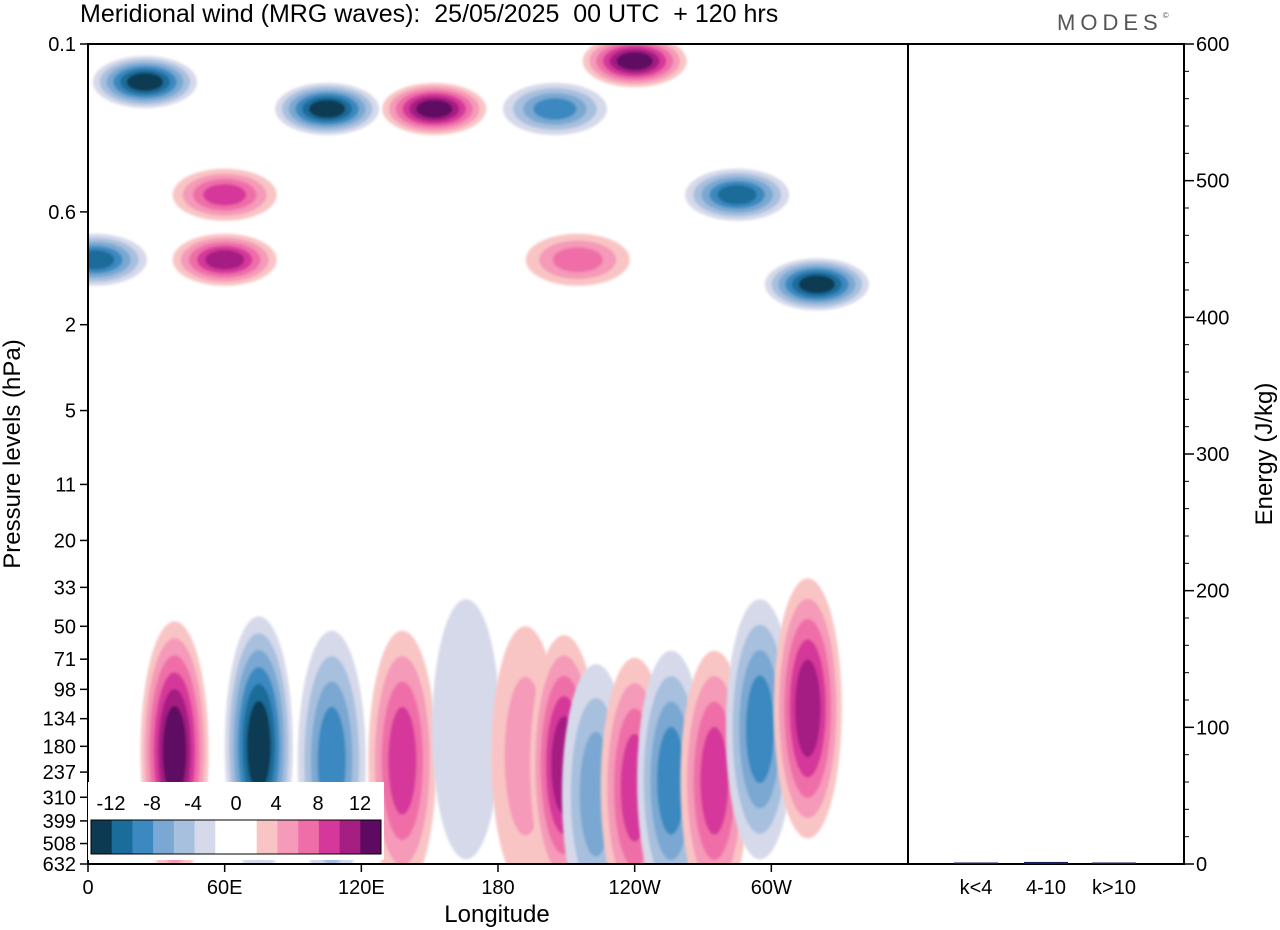  I want to click on colorbar-label: 4, so click(275, 804).